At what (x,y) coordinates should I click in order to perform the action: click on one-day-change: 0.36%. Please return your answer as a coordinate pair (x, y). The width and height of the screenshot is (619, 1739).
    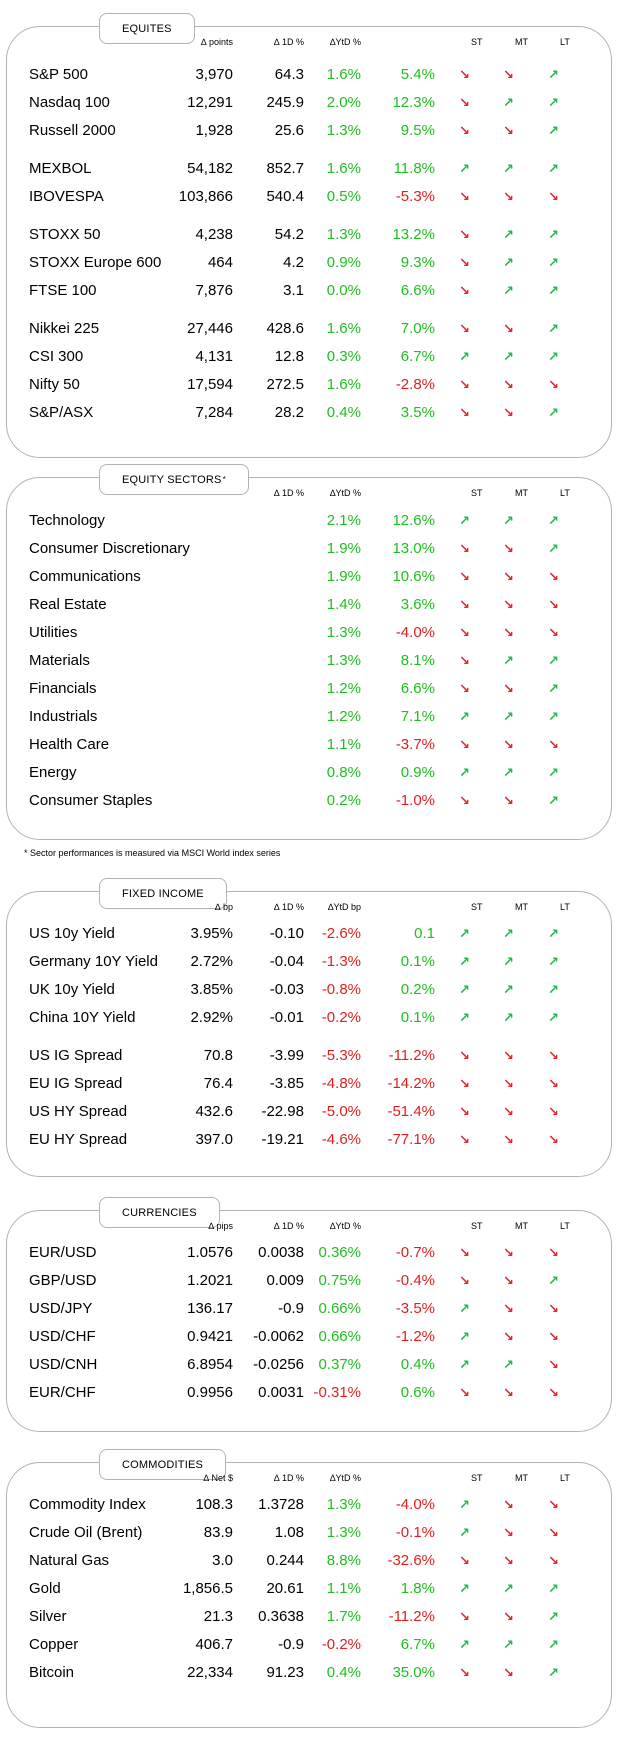
    Looking at the image, I should click on (339, 1252).